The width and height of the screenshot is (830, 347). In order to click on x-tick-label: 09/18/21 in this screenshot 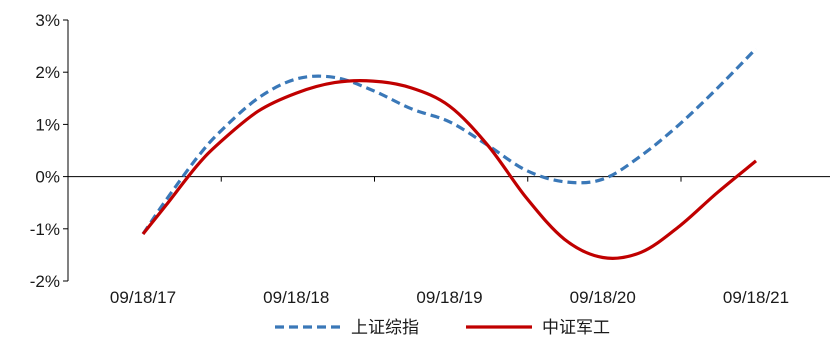, I will do `click(756, 297)`.